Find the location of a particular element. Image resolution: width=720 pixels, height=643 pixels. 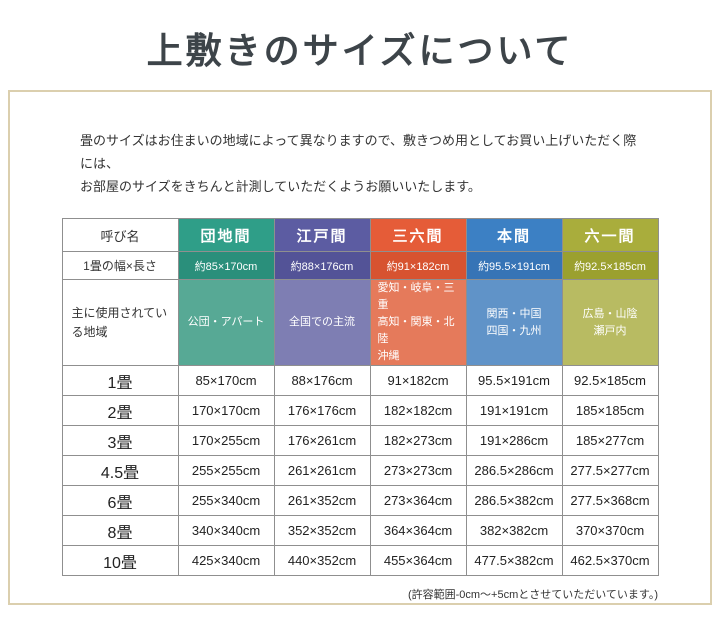

column-header-honma: 本間 is located at coordinates (514, 235).